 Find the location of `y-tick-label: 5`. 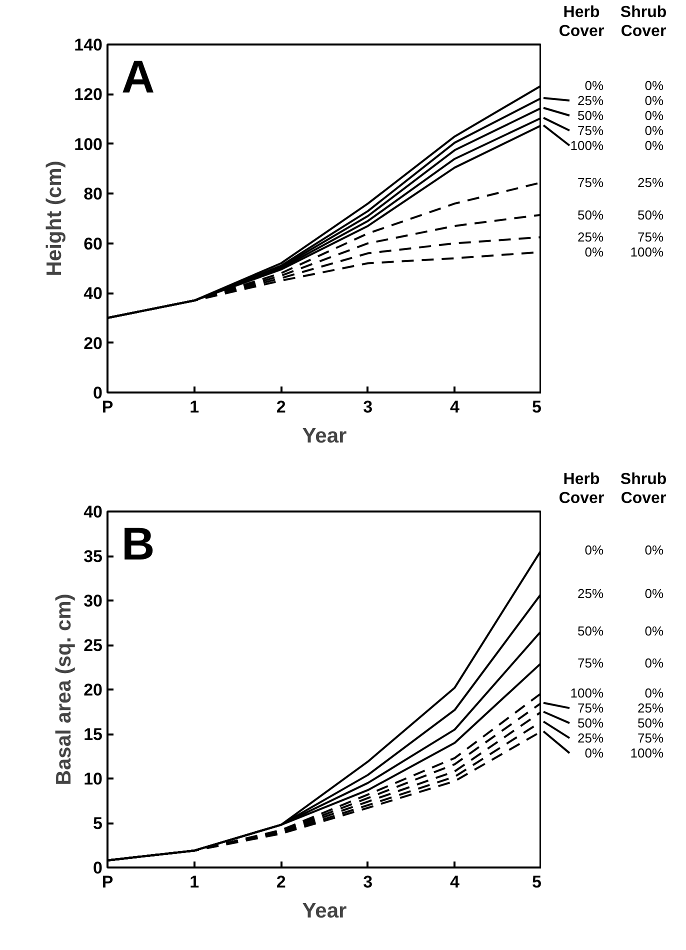

y-tick-label: 5 is located at coordinates (98, 823).